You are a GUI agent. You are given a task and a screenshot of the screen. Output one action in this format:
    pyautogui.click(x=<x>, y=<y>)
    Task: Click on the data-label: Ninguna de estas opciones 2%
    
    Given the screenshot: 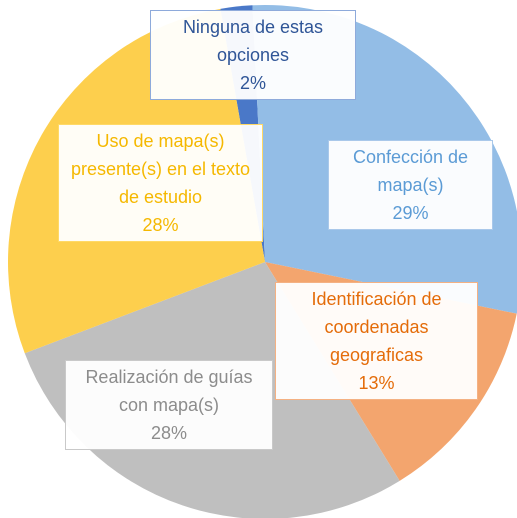 What is the action you would take?
    pyautogui.click(x=253, y=55)
    